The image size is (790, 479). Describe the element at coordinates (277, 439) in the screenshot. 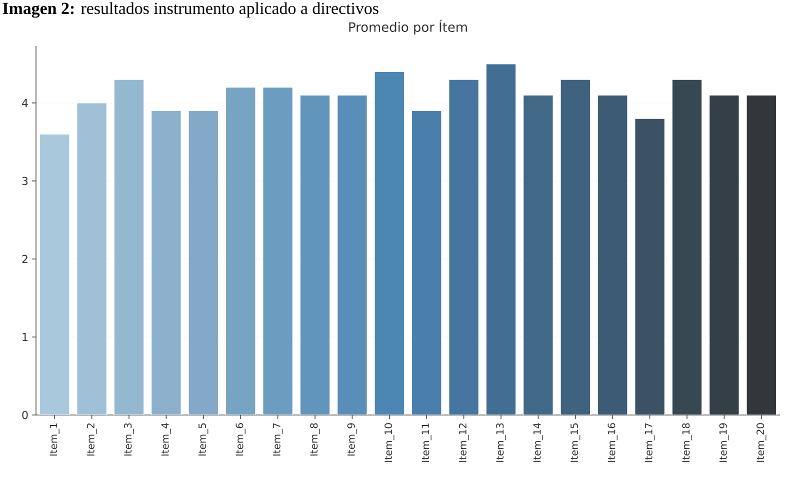

I see `x-tick-label: Item_7` at that location.